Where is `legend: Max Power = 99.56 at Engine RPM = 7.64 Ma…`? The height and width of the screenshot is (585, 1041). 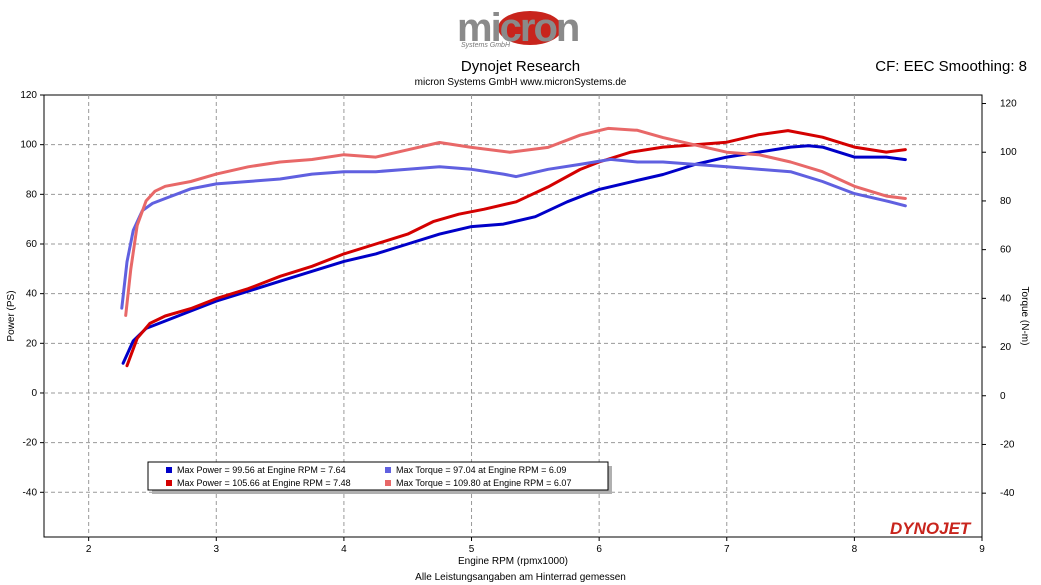
legend: Max Power = 99.56 at Engine RPM = 7.64 Ma… is located at coordinates (368, 476).